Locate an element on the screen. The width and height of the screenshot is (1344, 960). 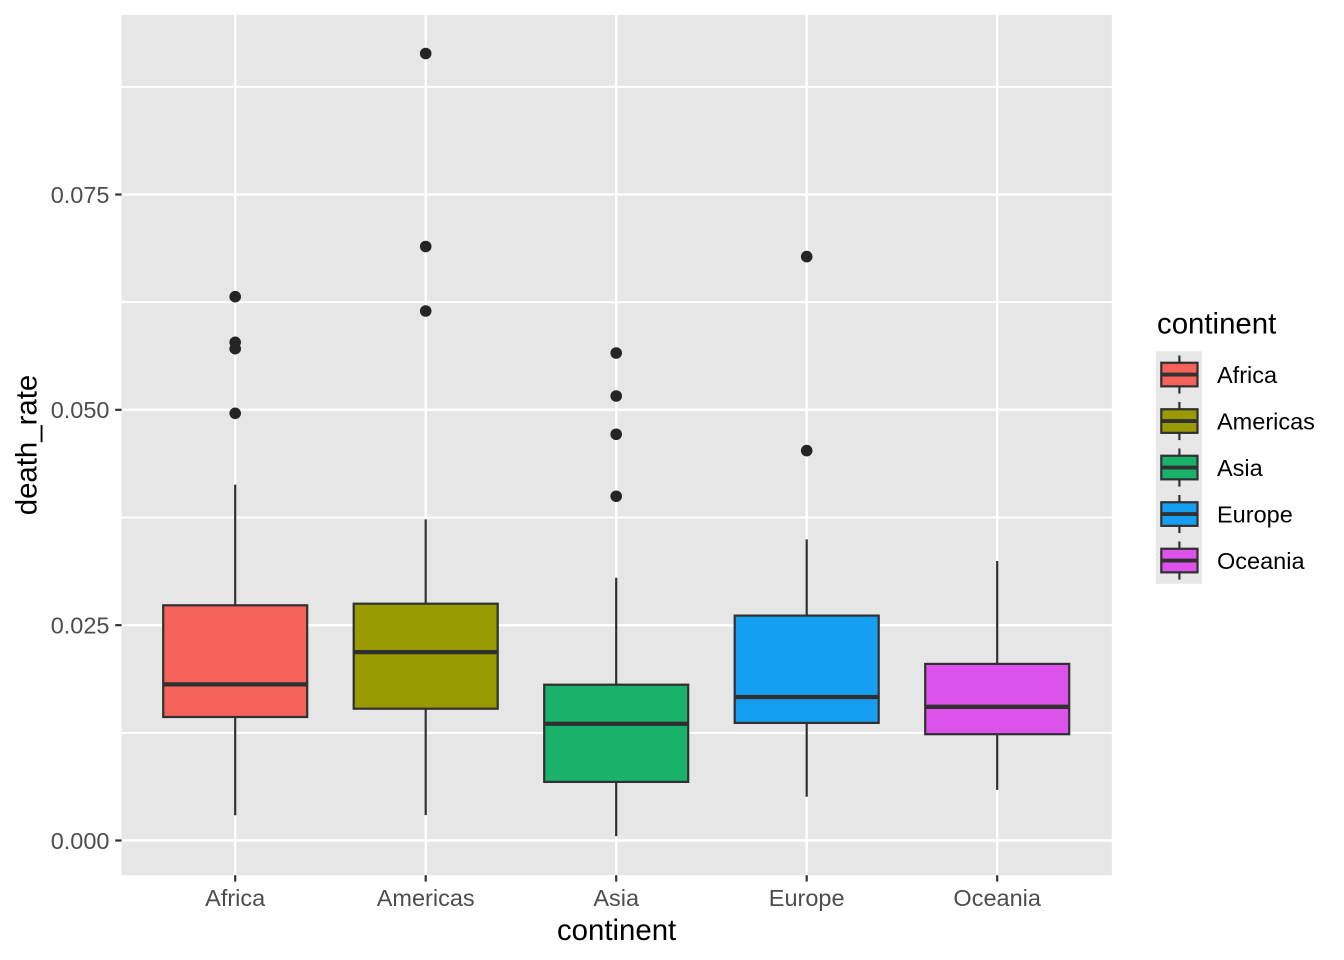
svg-text: 0.075 is located at coordinates (80, 195).